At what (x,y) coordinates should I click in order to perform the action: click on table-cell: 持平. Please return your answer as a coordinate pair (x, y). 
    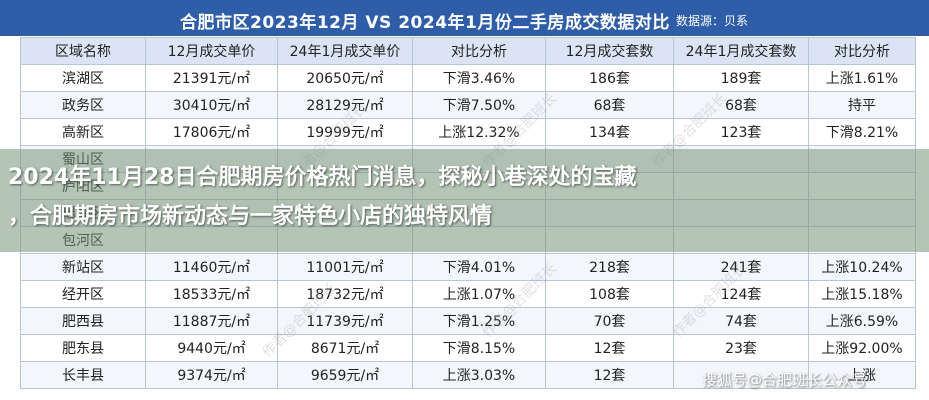
    Looking at the image, I should click on (862, 105).